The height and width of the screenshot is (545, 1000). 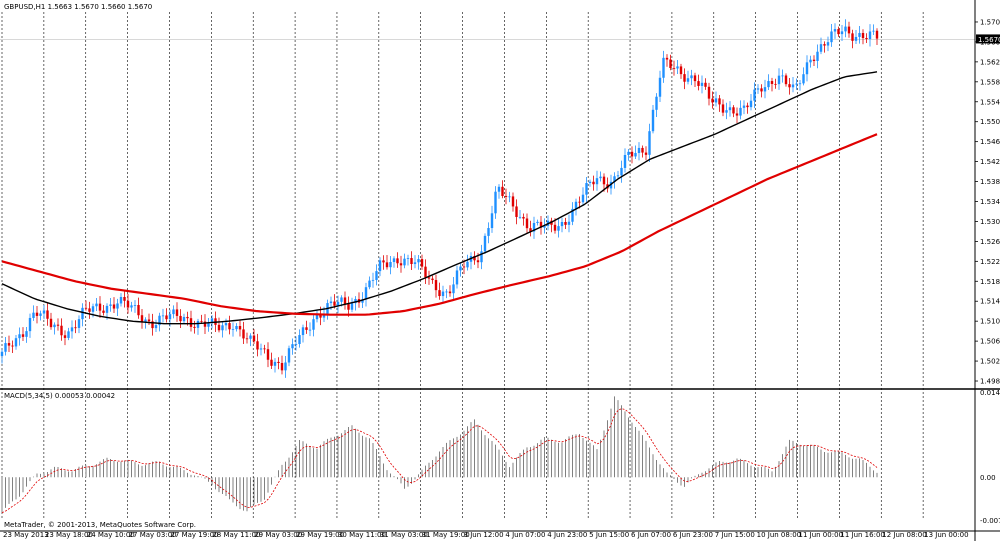 I want to click on x-tick-label: 27 May 19:00, so click(x=194, y=535).